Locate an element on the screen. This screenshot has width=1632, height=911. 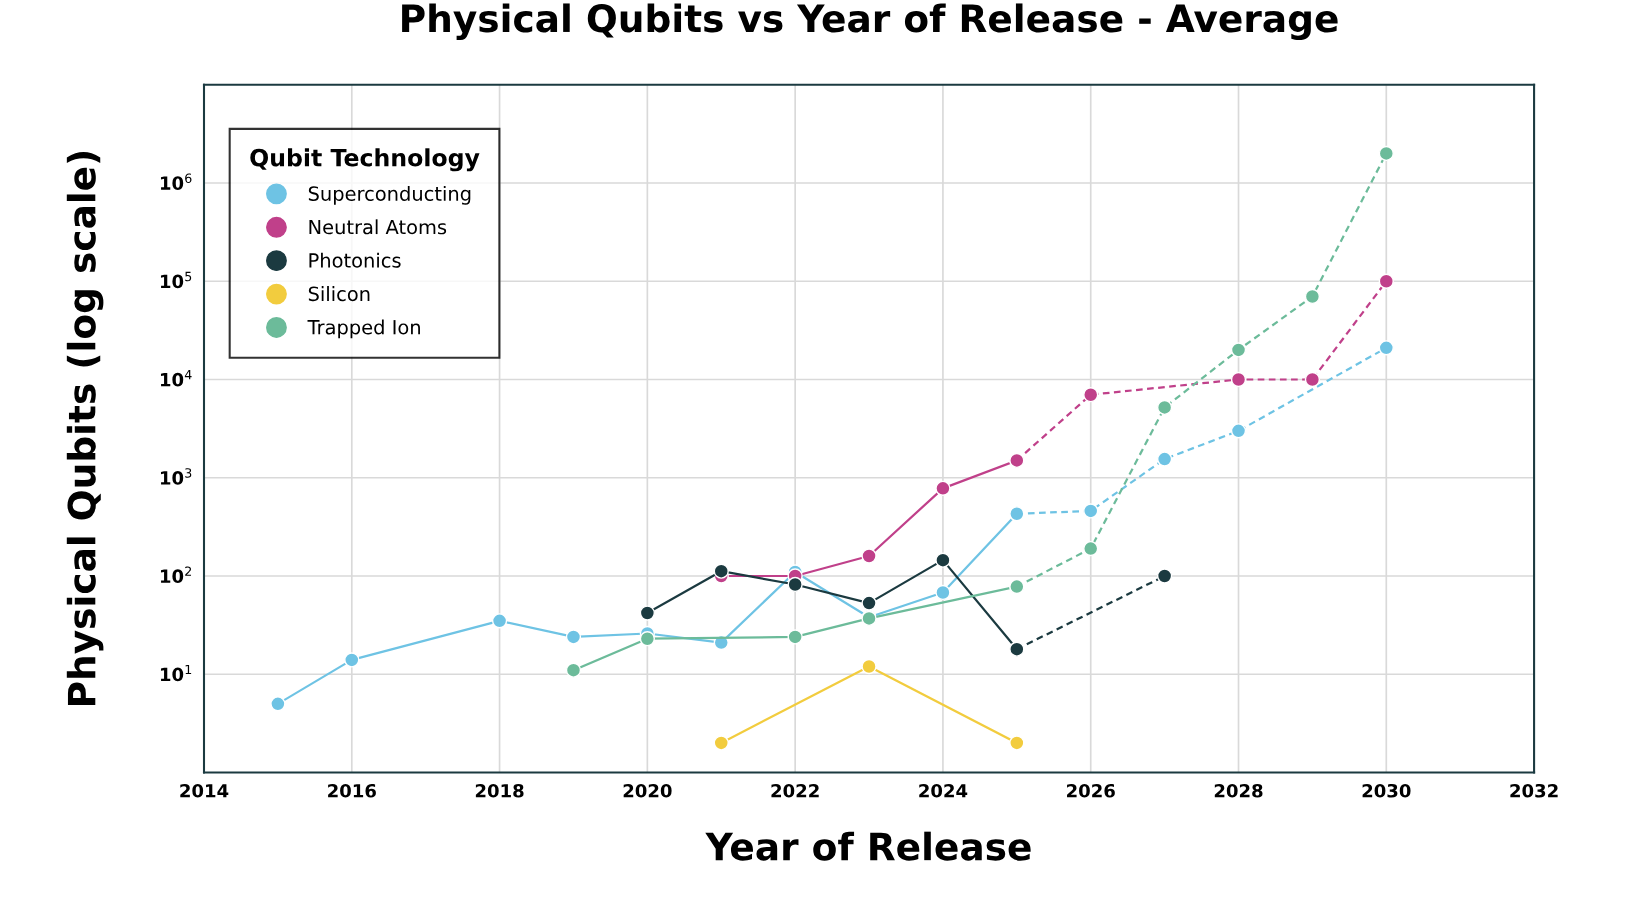
x-tick-label: 2016 is located at coordinates (352, 790).